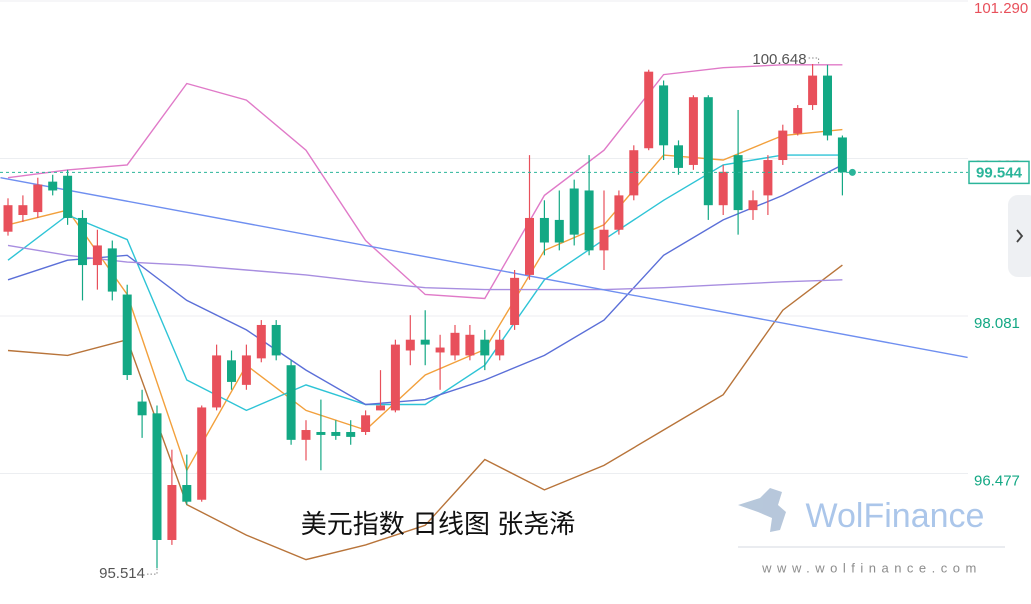 Image resolution: width=1031 pixels, height=604 pixels. I want to click on chart-title: 美元指数 日线图 张尧浠, so click(438, 524).